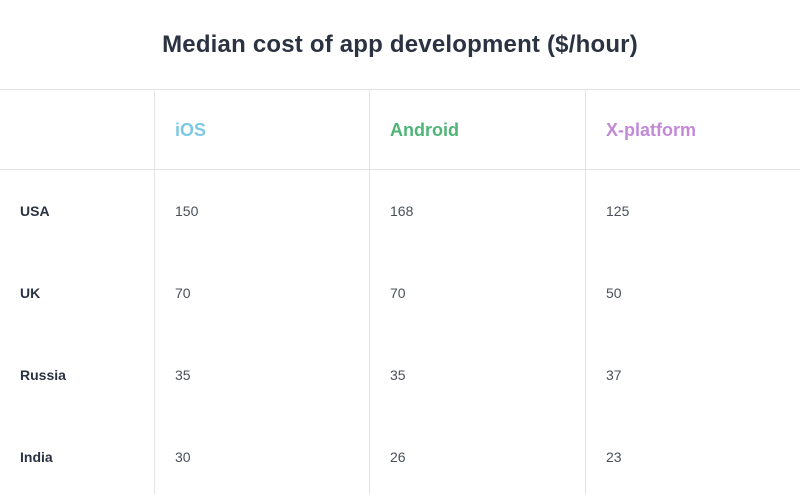  What do you see at coordinates (424, 129) in the screenshot?
I see `column-header-android: Android` at bounding box center [424, 129].